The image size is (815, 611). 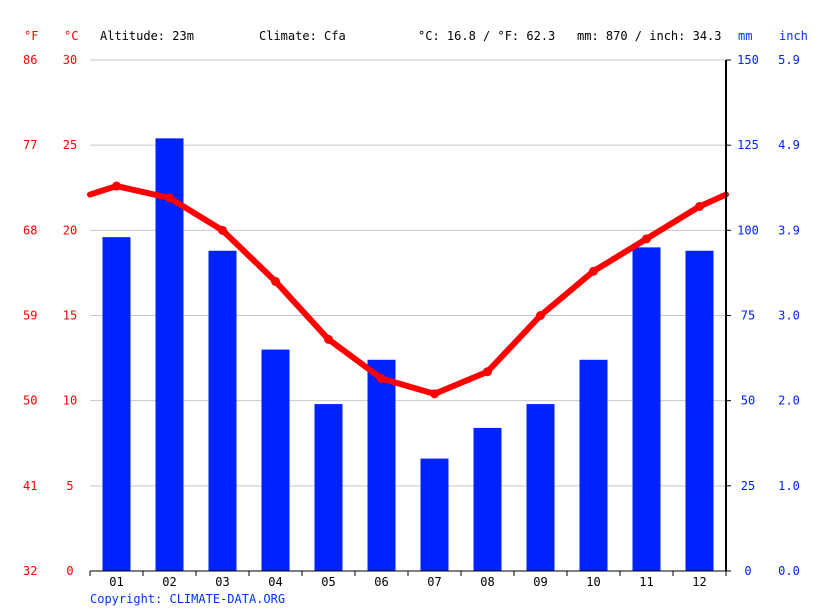 I want to click on mm-tick-label: 75, so click(x=748, y=316).